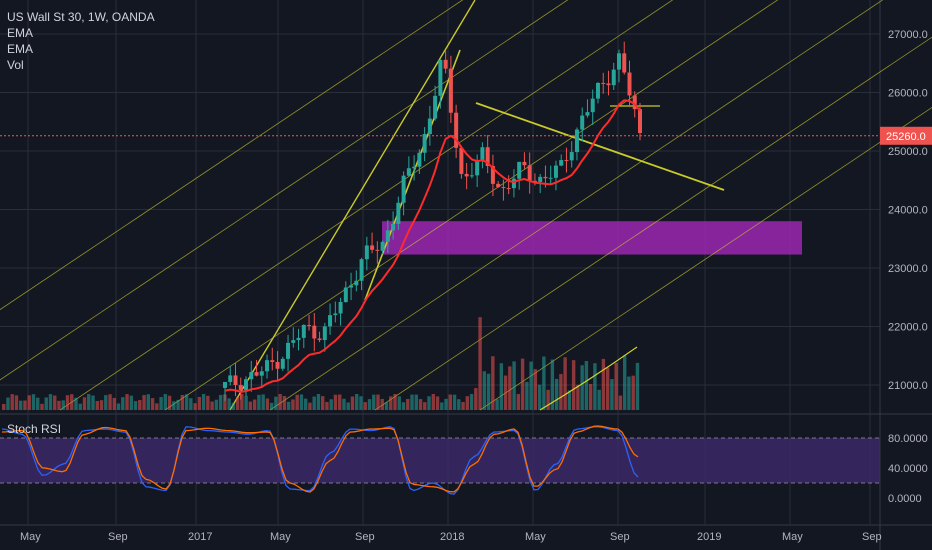 The width and height of the screenshot is (932, 550). I want to click on time-tick-label: Sep, so click(365, 537).